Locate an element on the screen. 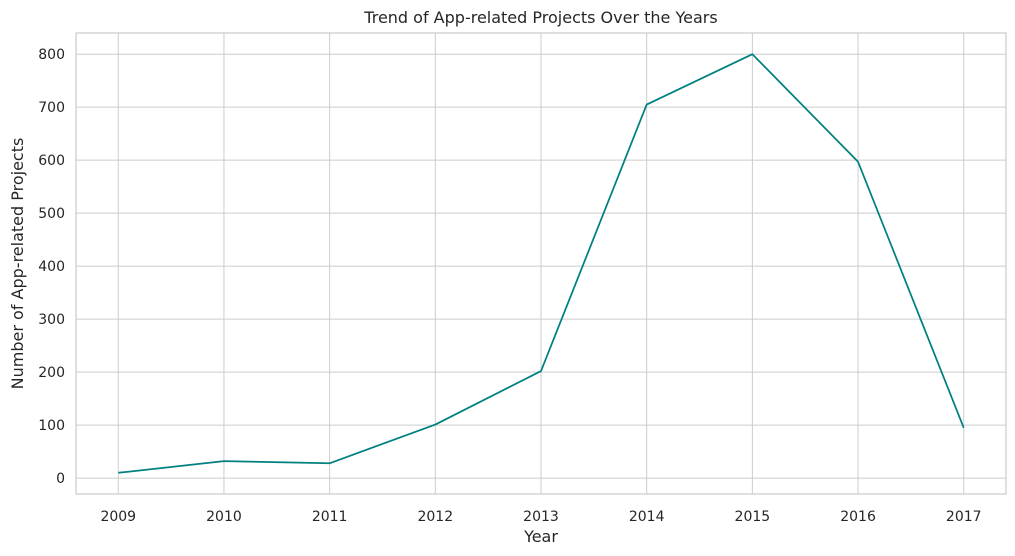 The width and height of the screenshot is (1015, 556). x-tick-label: 2010 is located at coordinates (224, 517).